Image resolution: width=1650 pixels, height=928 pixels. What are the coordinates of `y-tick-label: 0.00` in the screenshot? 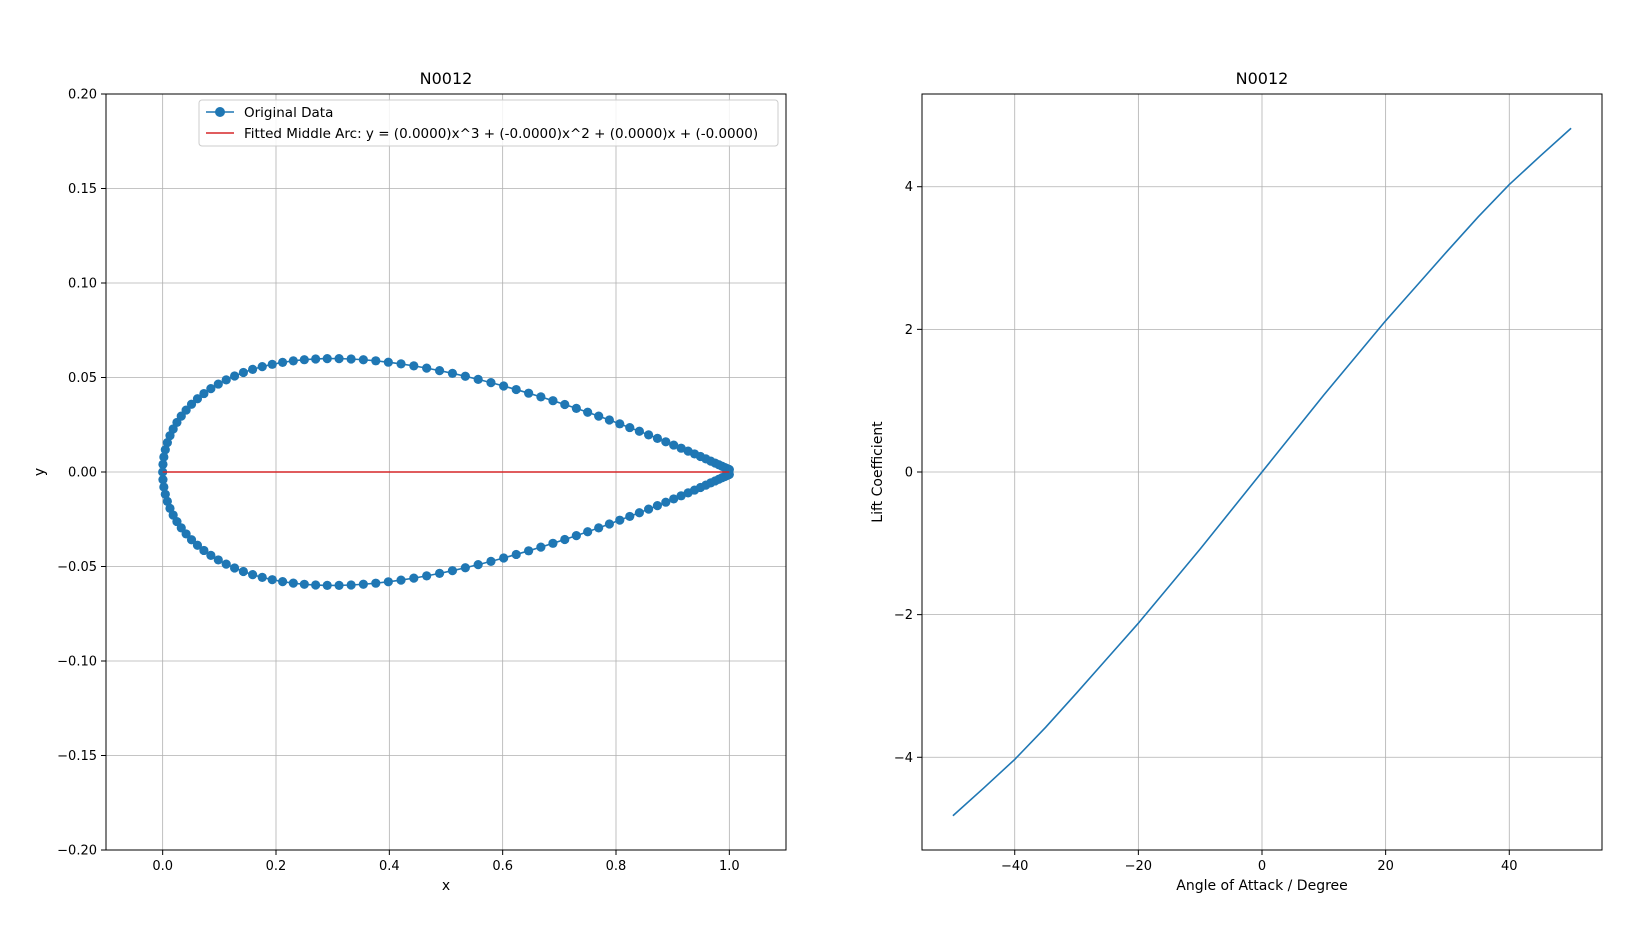 It's located at (82, 473).